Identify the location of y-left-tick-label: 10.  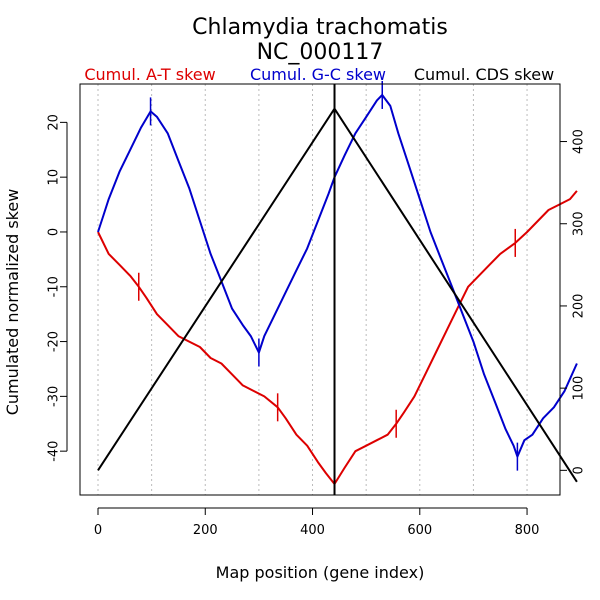
(54, 177).